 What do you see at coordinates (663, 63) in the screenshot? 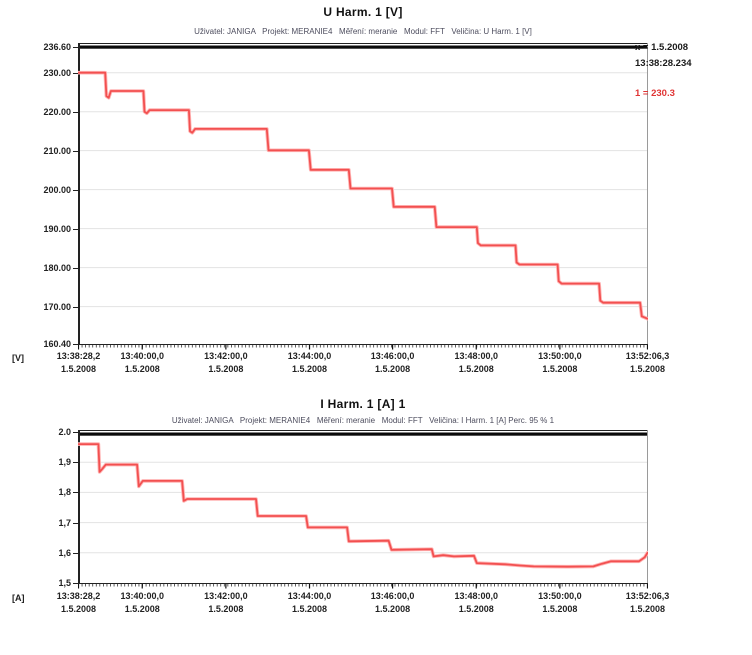
I see `cursor-time-readout: 13:38:28.234` at bounding box center [663, 63].